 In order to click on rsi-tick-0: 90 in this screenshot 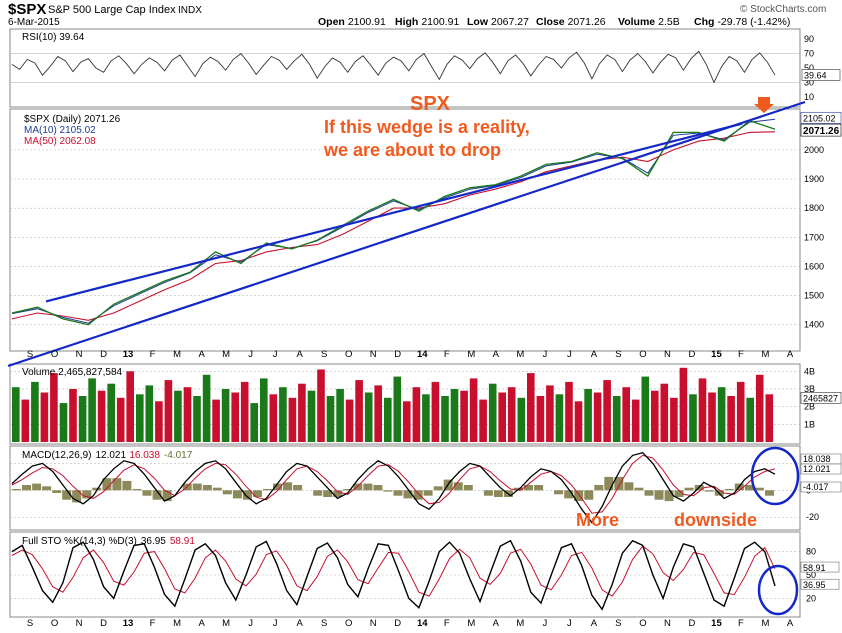, I will do `click(809, 39)`.